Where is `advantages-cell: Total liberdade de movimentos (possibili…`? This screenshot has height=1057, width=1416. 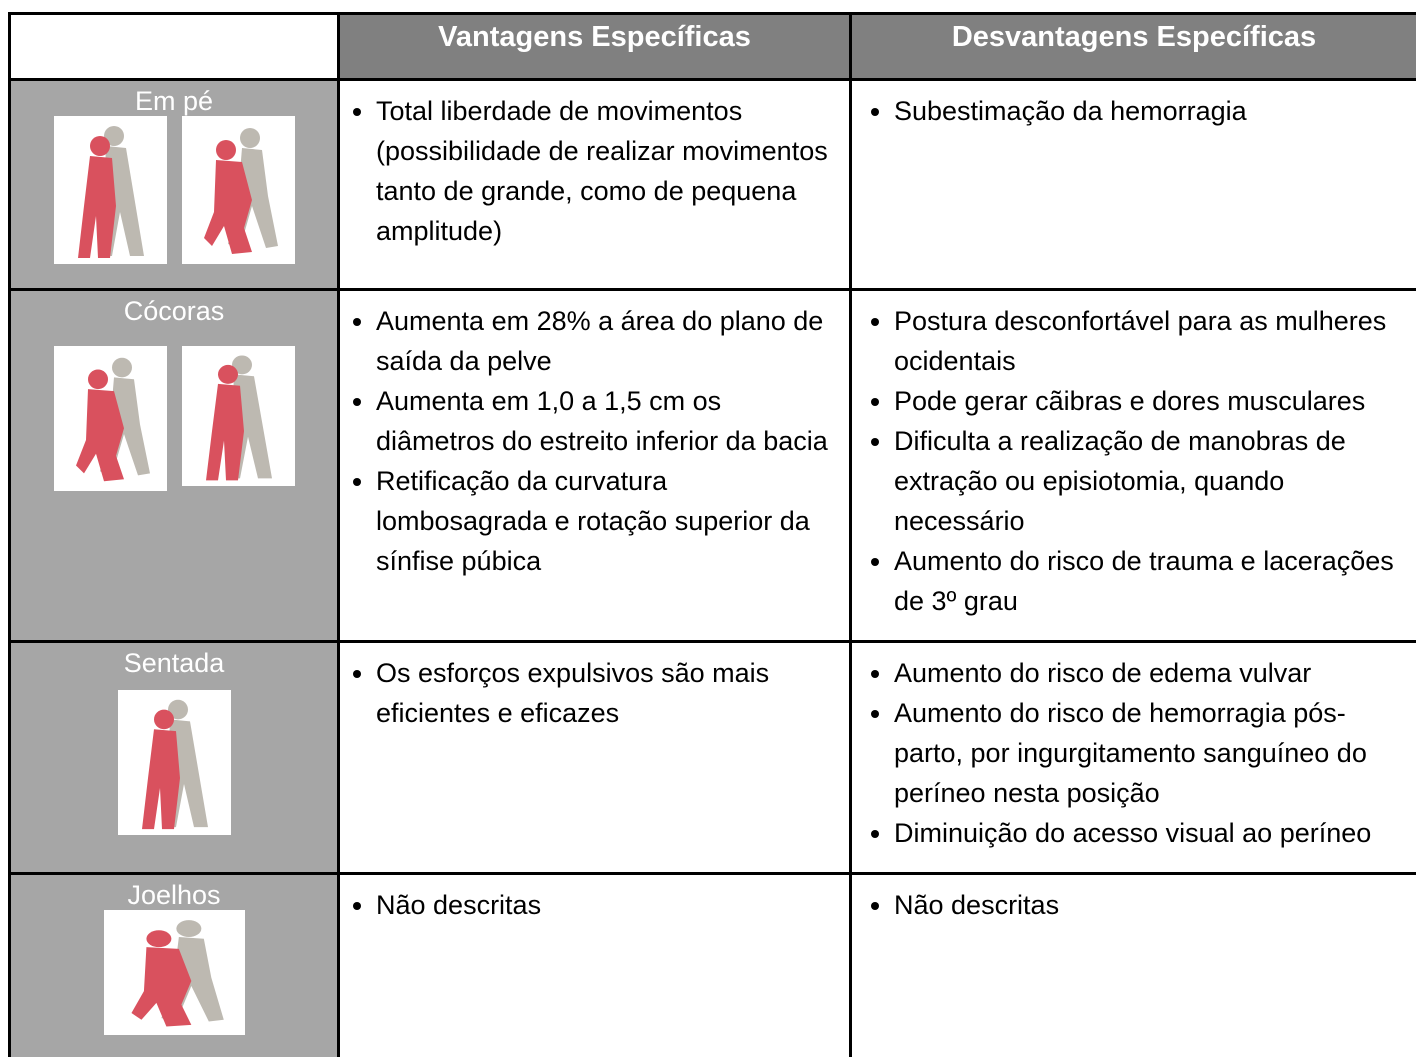 advantages-cell: Total liberdade de movimentos (possibili… is located at coordinates (594, 184).